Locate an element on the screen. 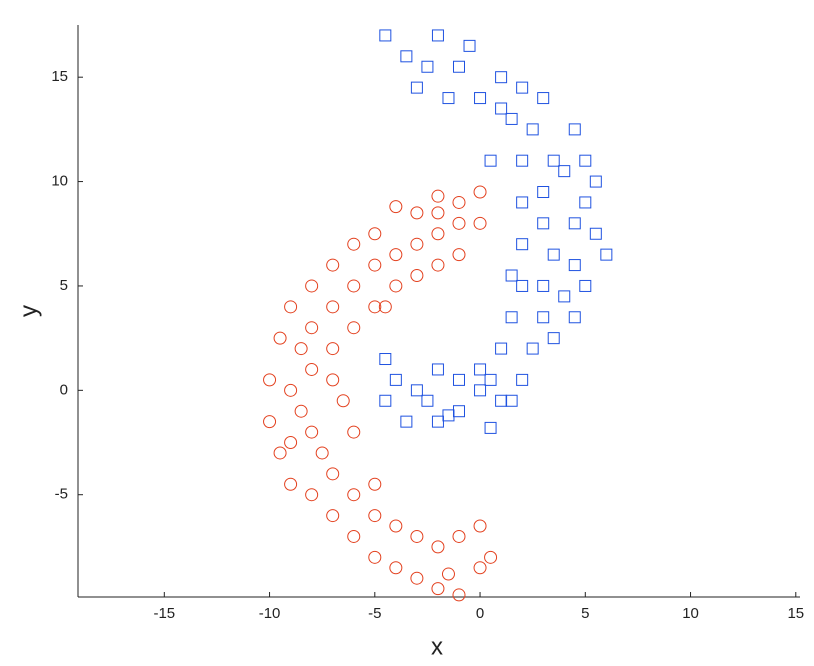 Image resolution: width=814 pixels, height=666 pixels. y-tick-label: 10 is located at coordinates (59, 181).